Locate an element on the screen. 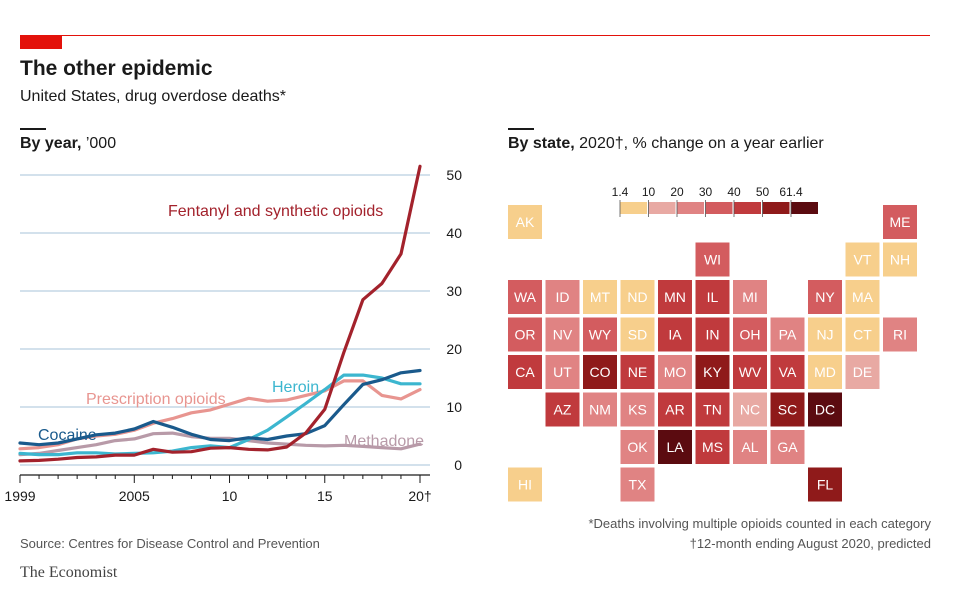  state-tile-sc: SC is located at coordinates (787, 409).